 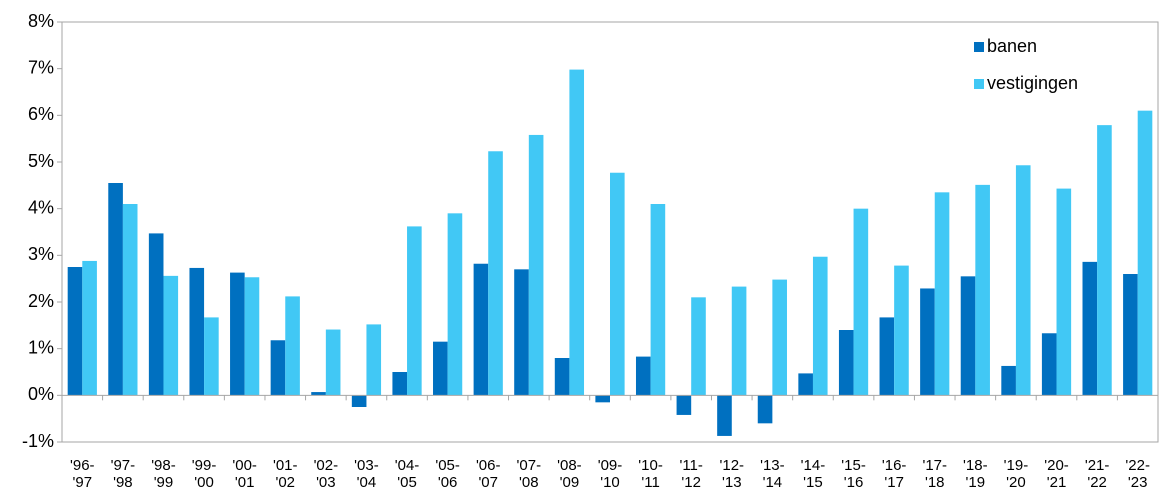 What do you see at coordinates (41, 207) in the screenshot?
I see `y-tick-label: 4%` at bounding box center [41, 207].